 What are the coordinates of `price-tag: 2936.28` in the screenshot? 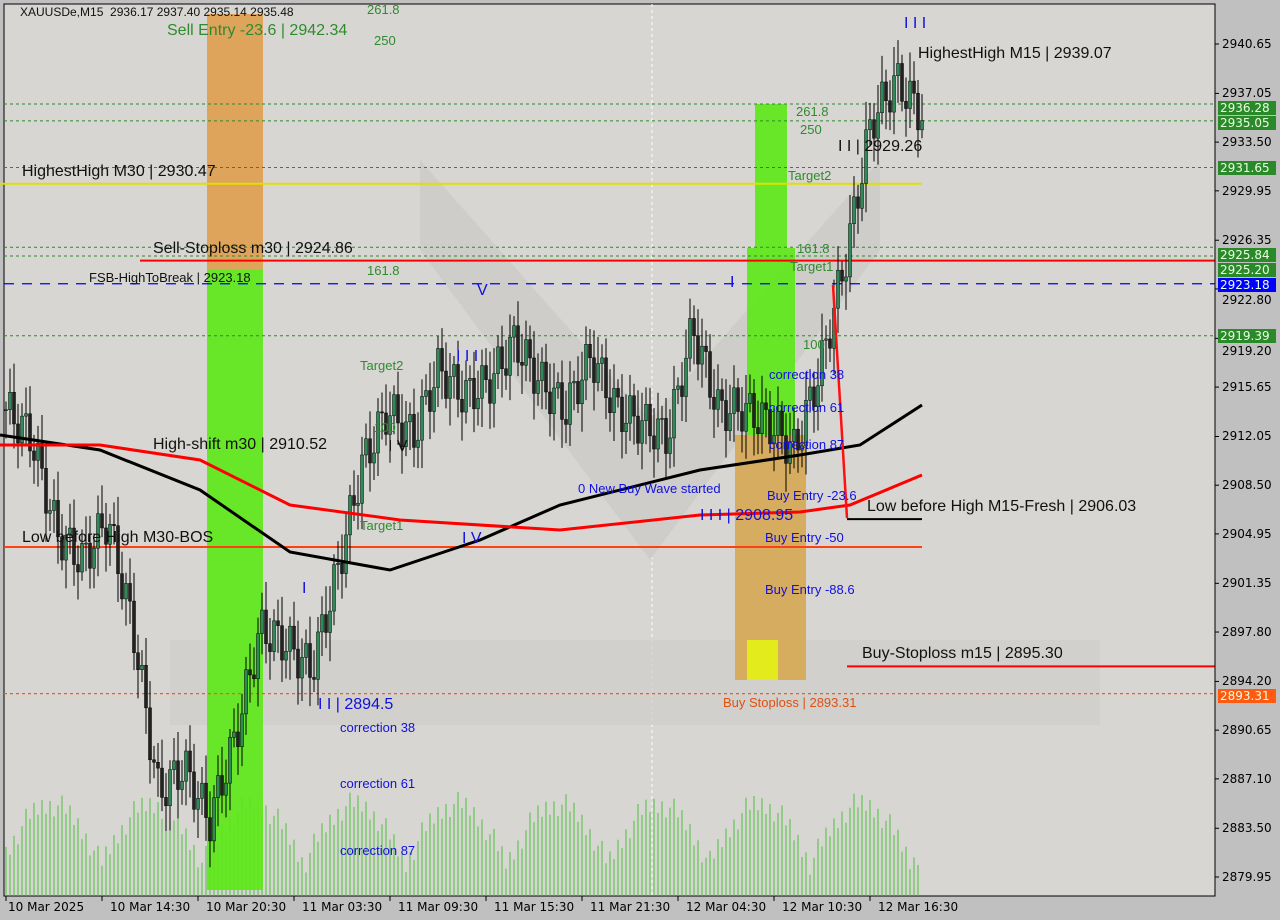 It's located at (1247, 108).